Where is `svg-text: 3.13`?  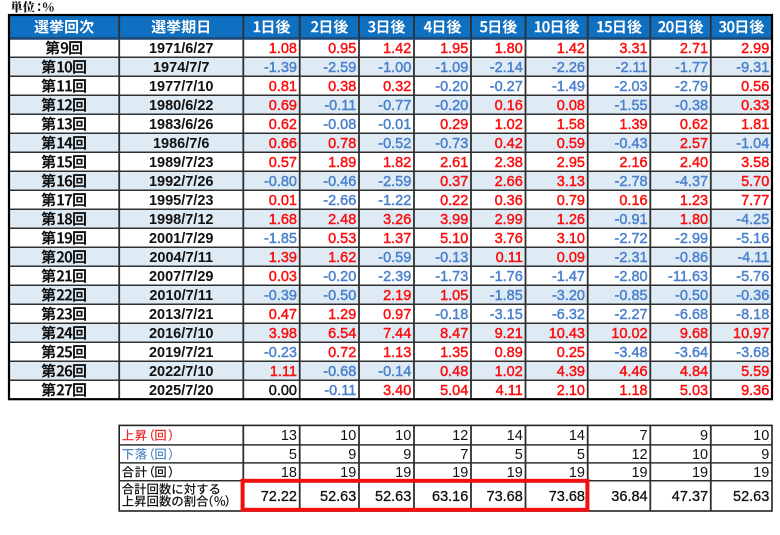
svg-text: 3.13 is located at coordinates (571, 182).